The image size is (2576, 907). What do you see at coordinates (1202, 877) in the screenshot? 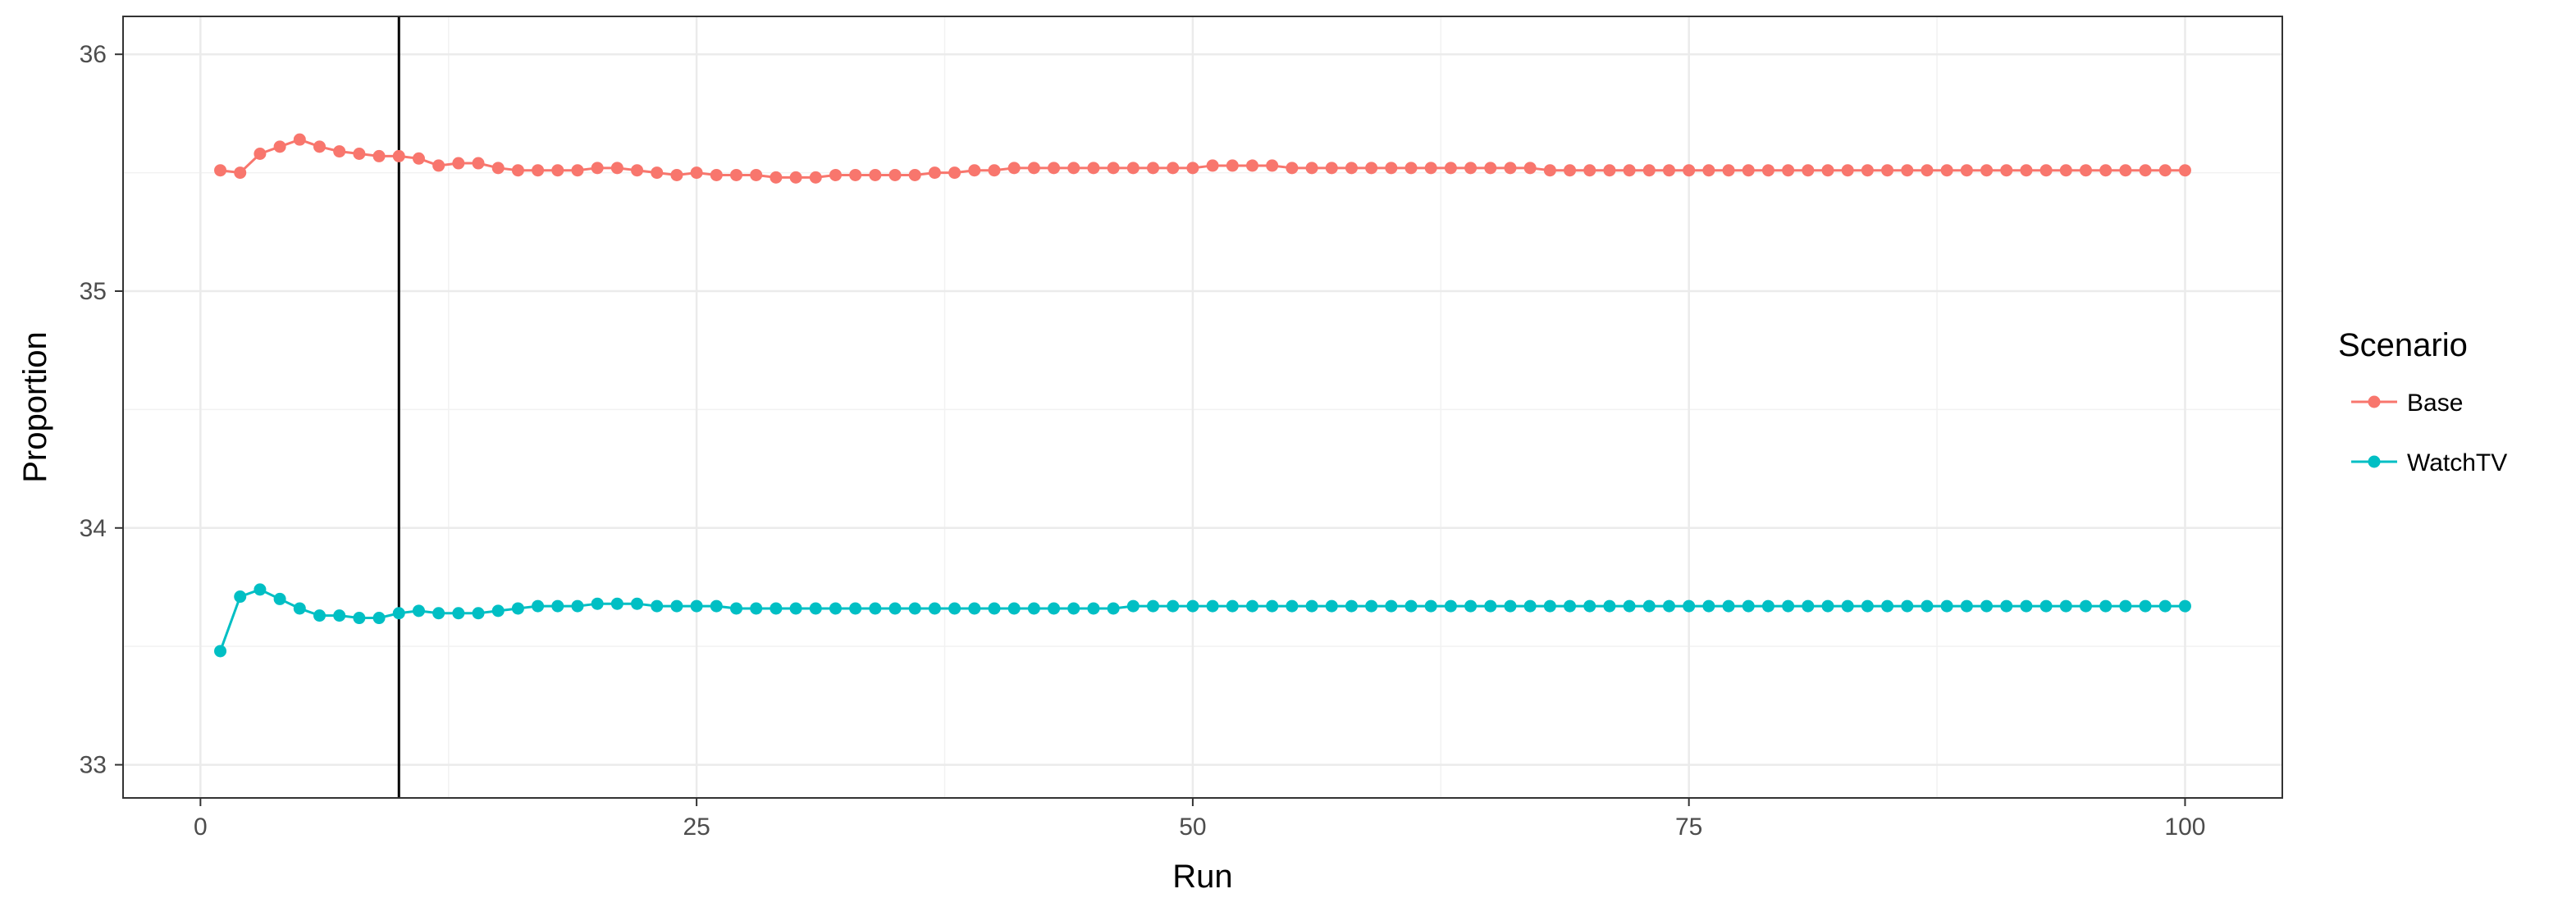
I see `x-axis-title: Run` at bounding box center [1202, 877].